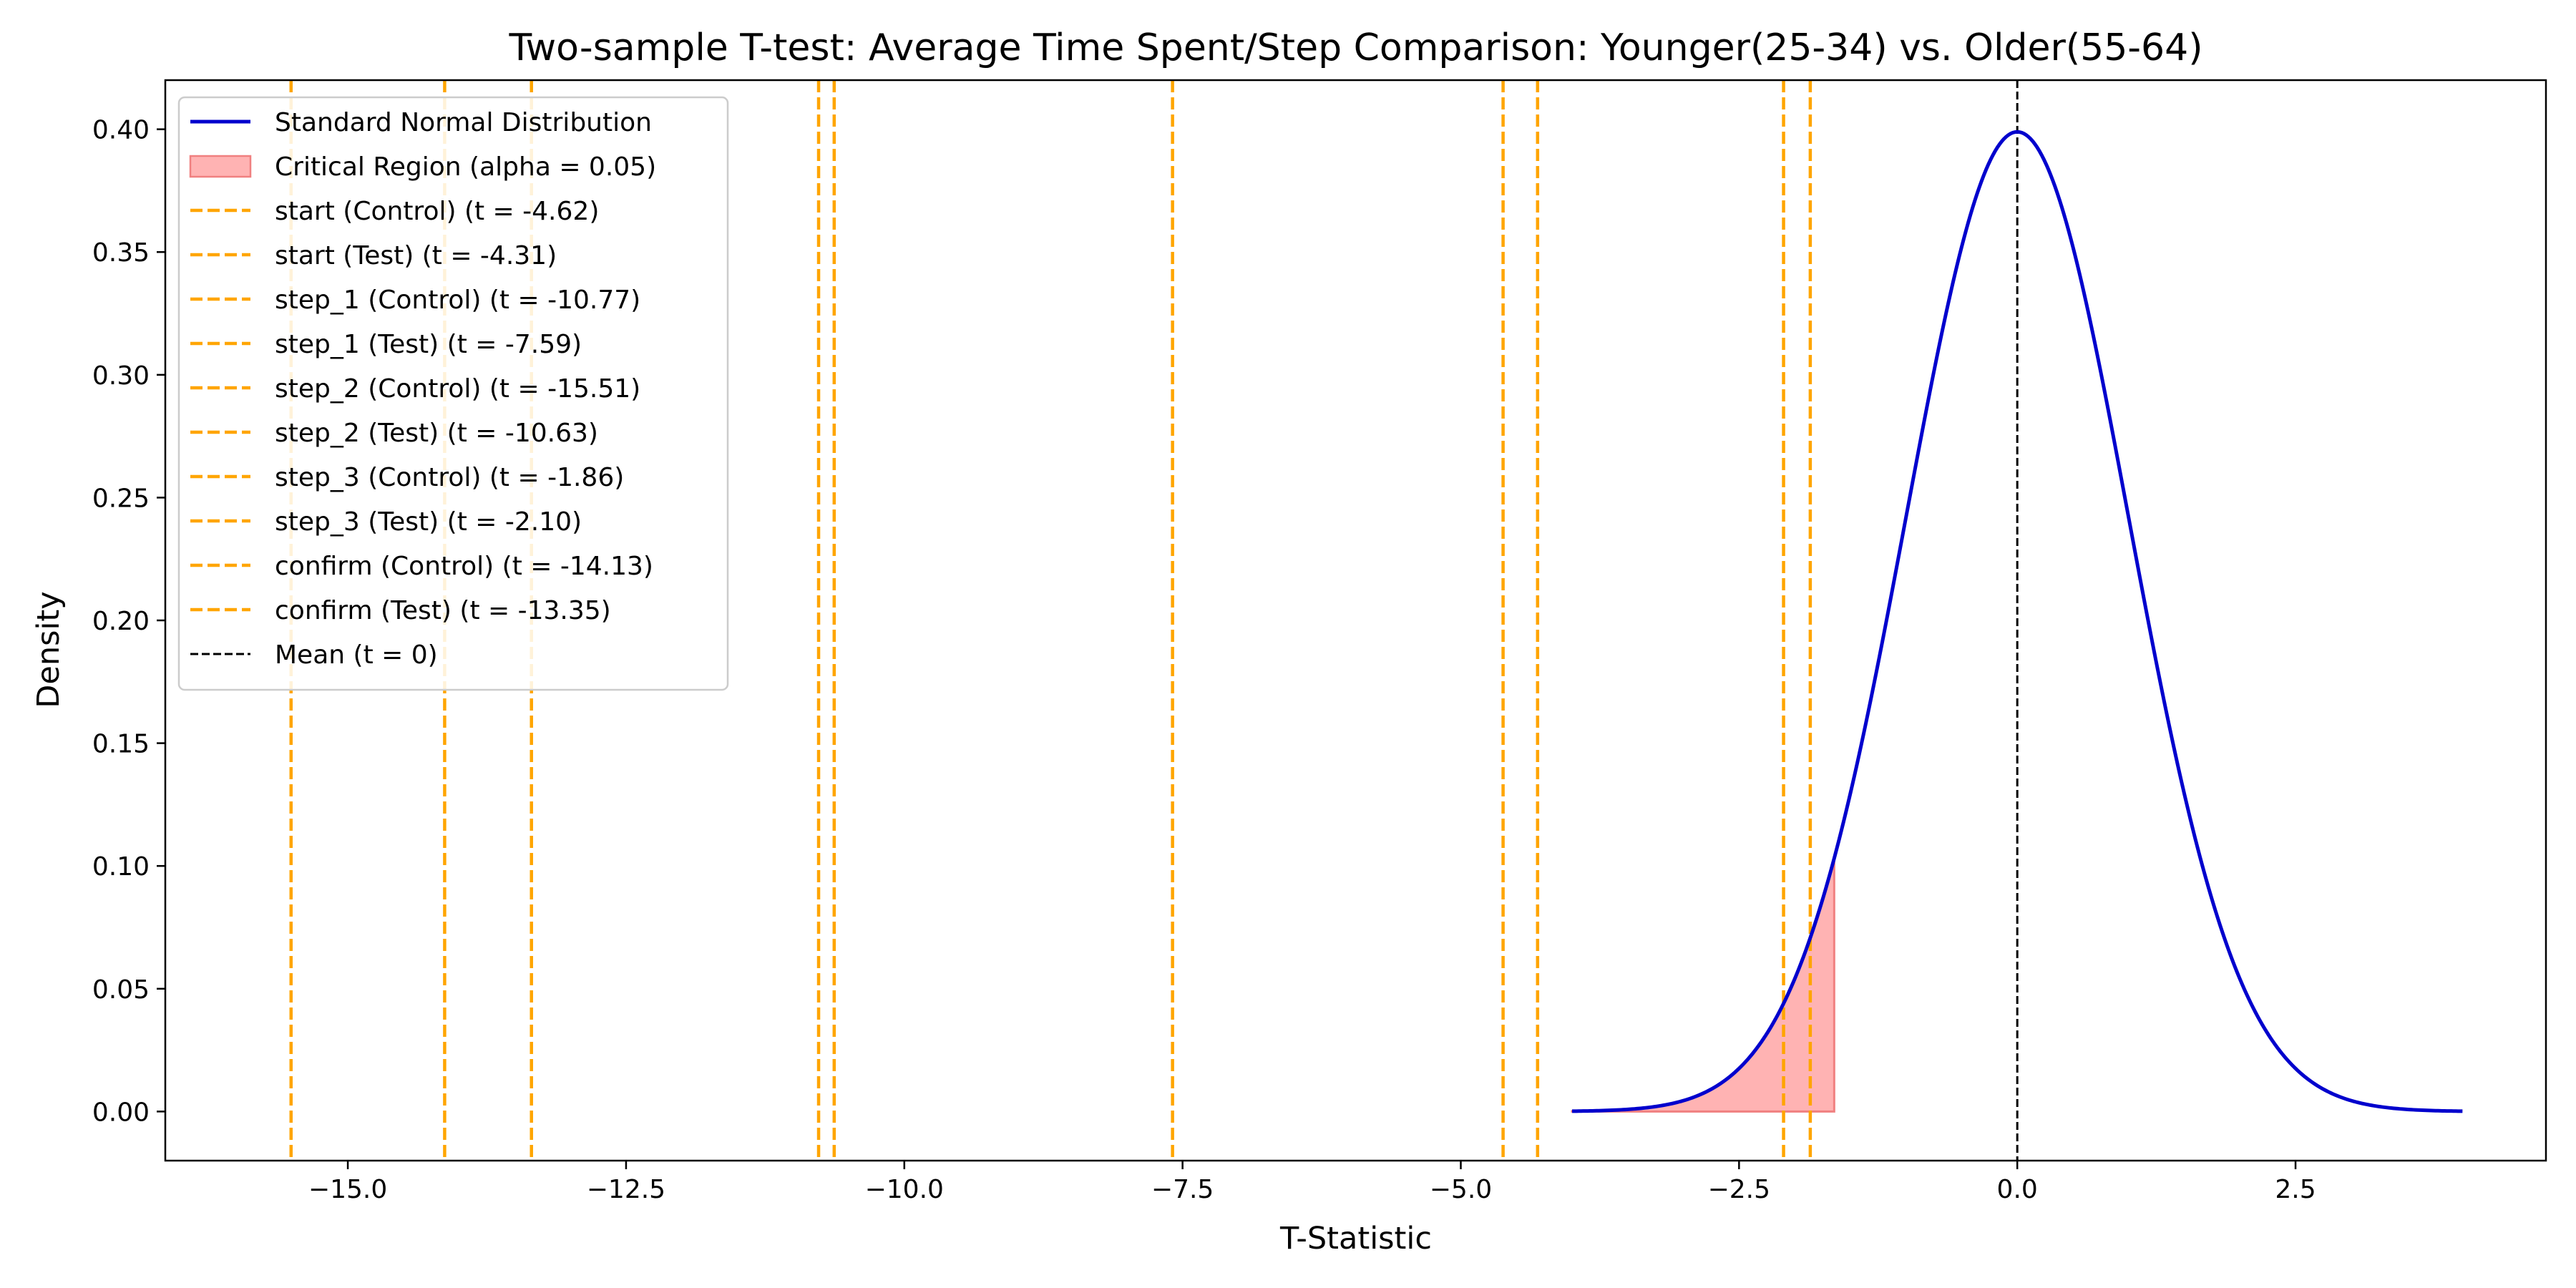  I want to click on x-tick-label: −2.5, so click(1739, 1189).